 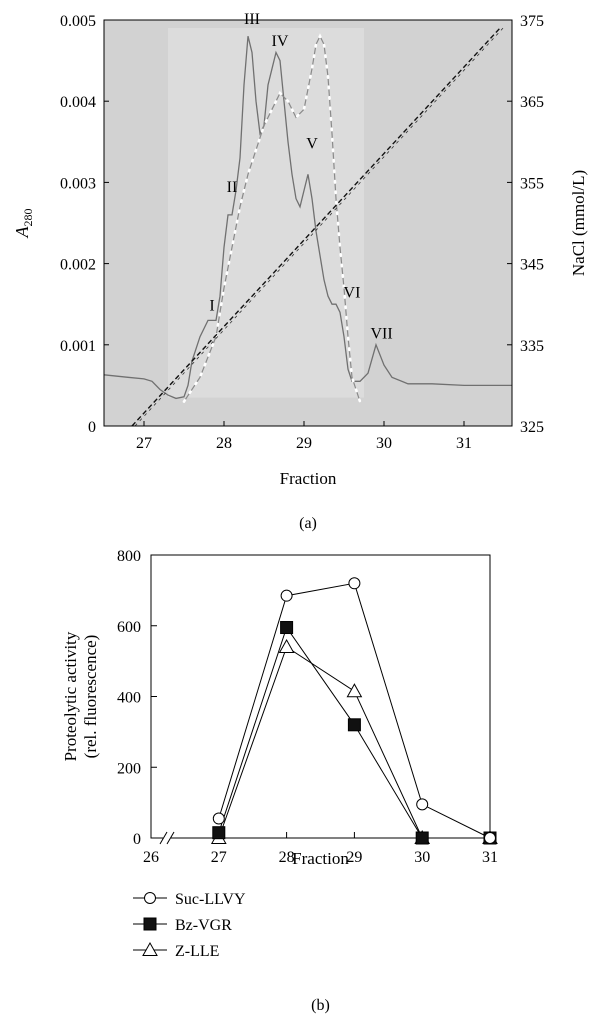 What do you see at coordinates (78, 346) in the screenshot?
I see `y-left-tick-label: 0.001` at bounding box center [78, 346].